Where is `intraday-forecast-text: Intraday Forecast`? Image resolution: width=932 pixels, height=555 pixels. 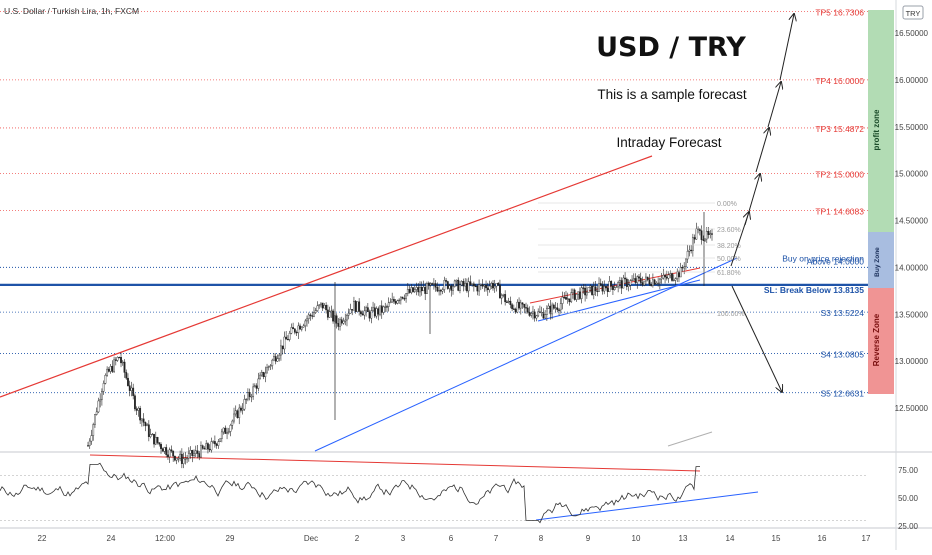
intraday-forecast-text: Intraday Forecast is located at coordinates (668, 142).